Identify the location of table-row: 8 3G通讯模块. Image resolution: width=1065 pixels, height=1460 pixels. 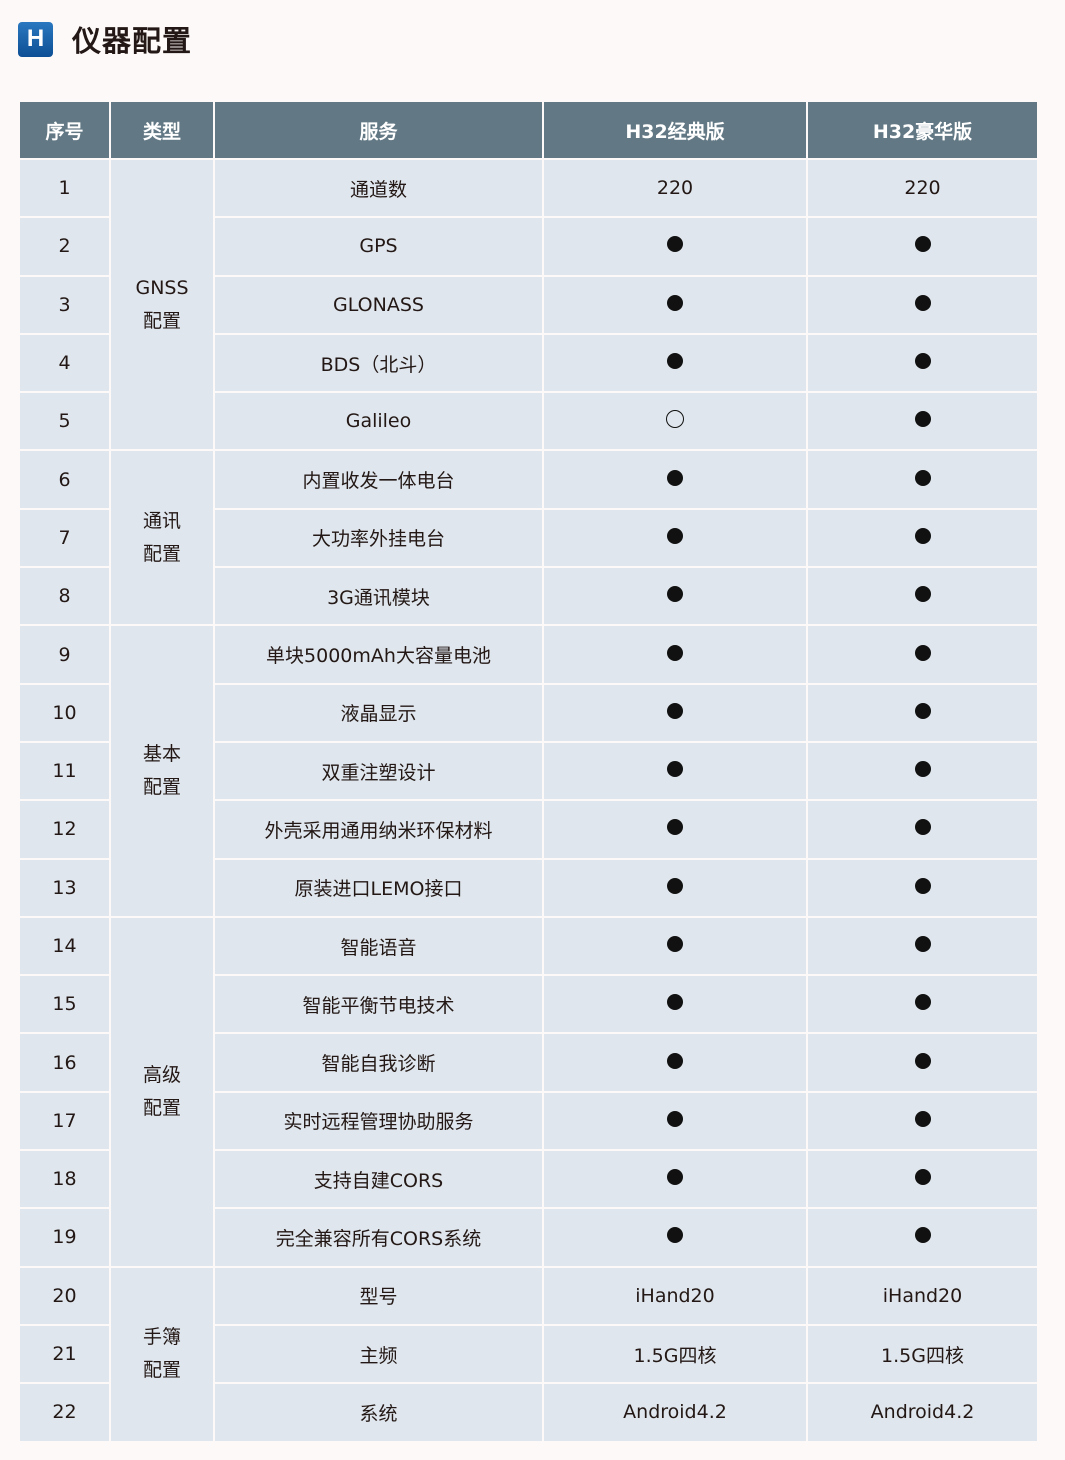
(528, 596).